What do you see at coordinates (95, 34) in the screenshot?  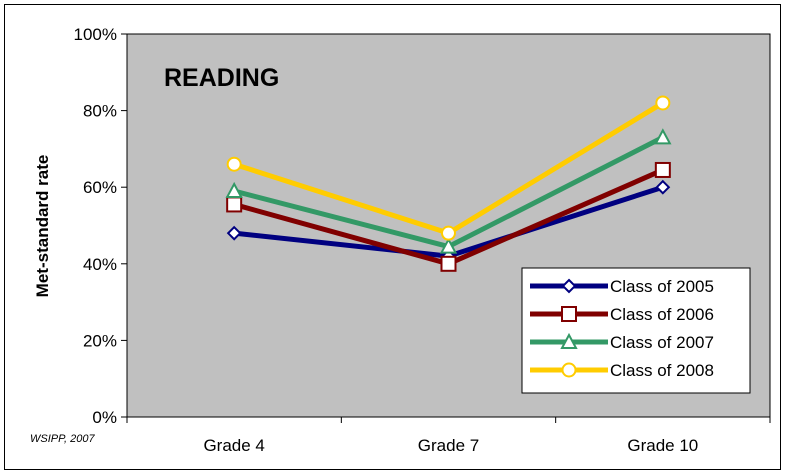 I see `y-tick-label: 100%` at bounding box center [95, 34].